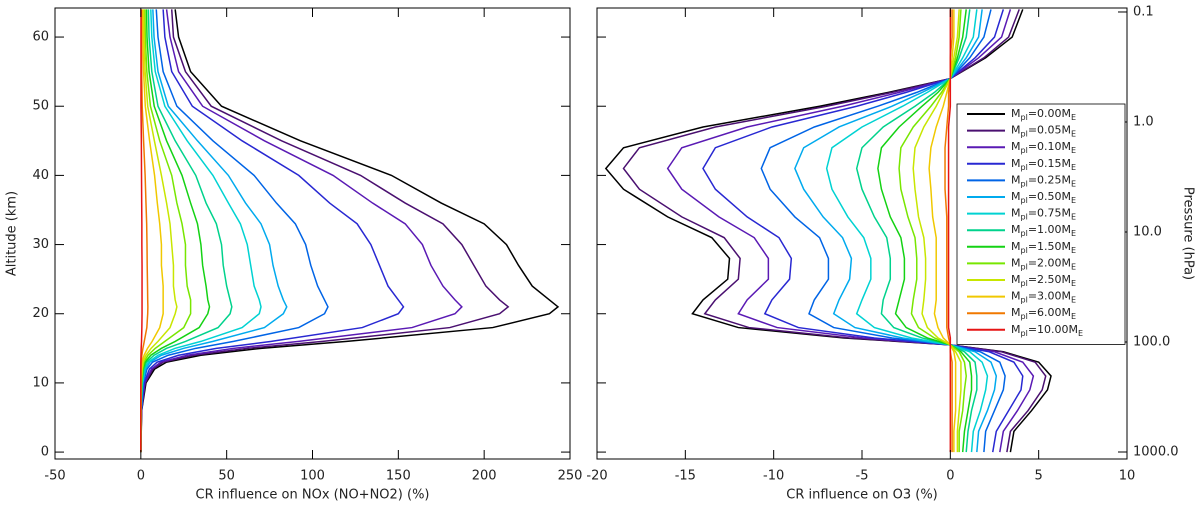  Describe the element at coordinates (685, 476) in the screenshot. I see `x-tick-label: -15` at that location.